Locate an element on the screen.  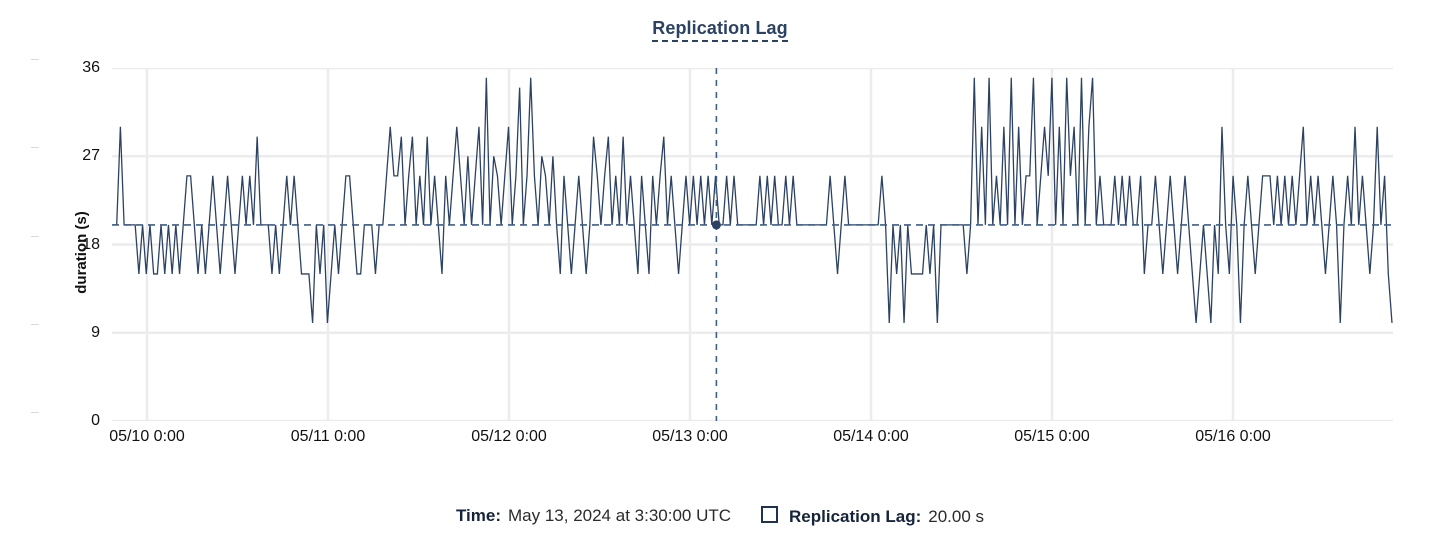
x-tick-label: 05/13 0:00 is located at coordinates (690, 436).